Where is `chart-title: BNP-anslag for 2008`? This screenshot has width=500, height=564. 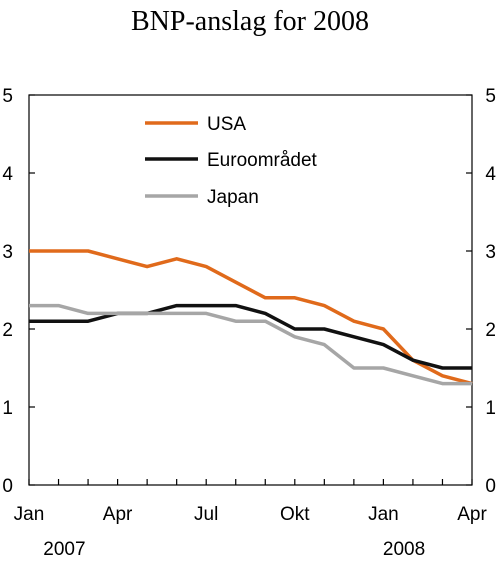 chart-title: BNP-anslag for 2008 is located at coordinates (250, 21).